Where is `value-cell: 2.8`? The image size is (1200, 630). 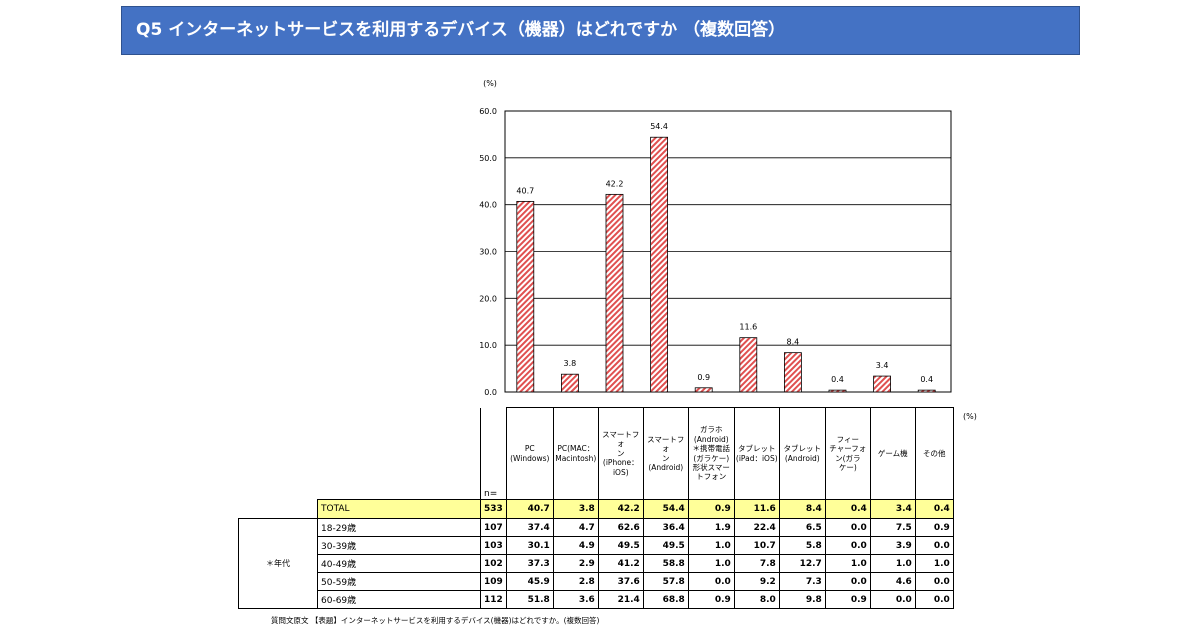
value-cell: 2.8 is located at coordinates (575, 581).